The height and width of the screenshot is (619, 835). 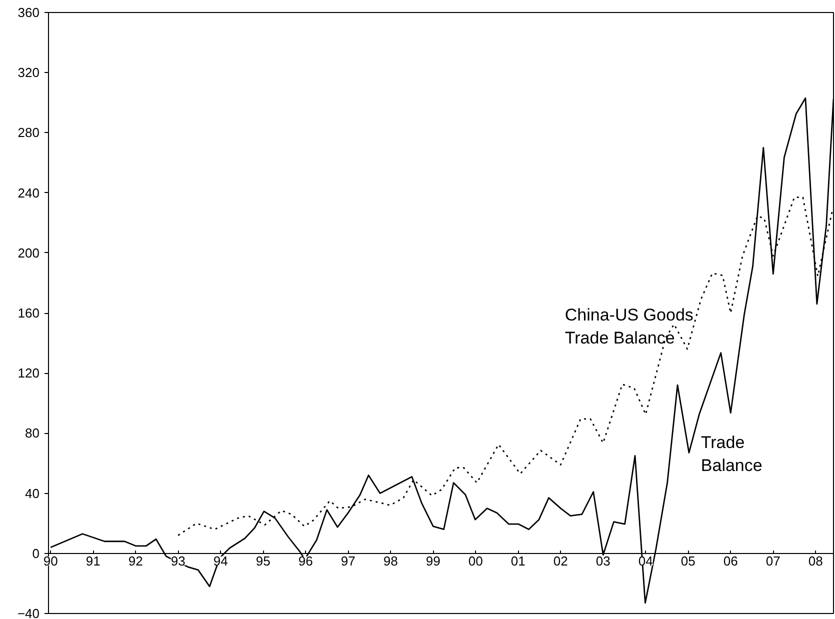 I want to click on y-tick-label: 240, so click(x=29, y=192).